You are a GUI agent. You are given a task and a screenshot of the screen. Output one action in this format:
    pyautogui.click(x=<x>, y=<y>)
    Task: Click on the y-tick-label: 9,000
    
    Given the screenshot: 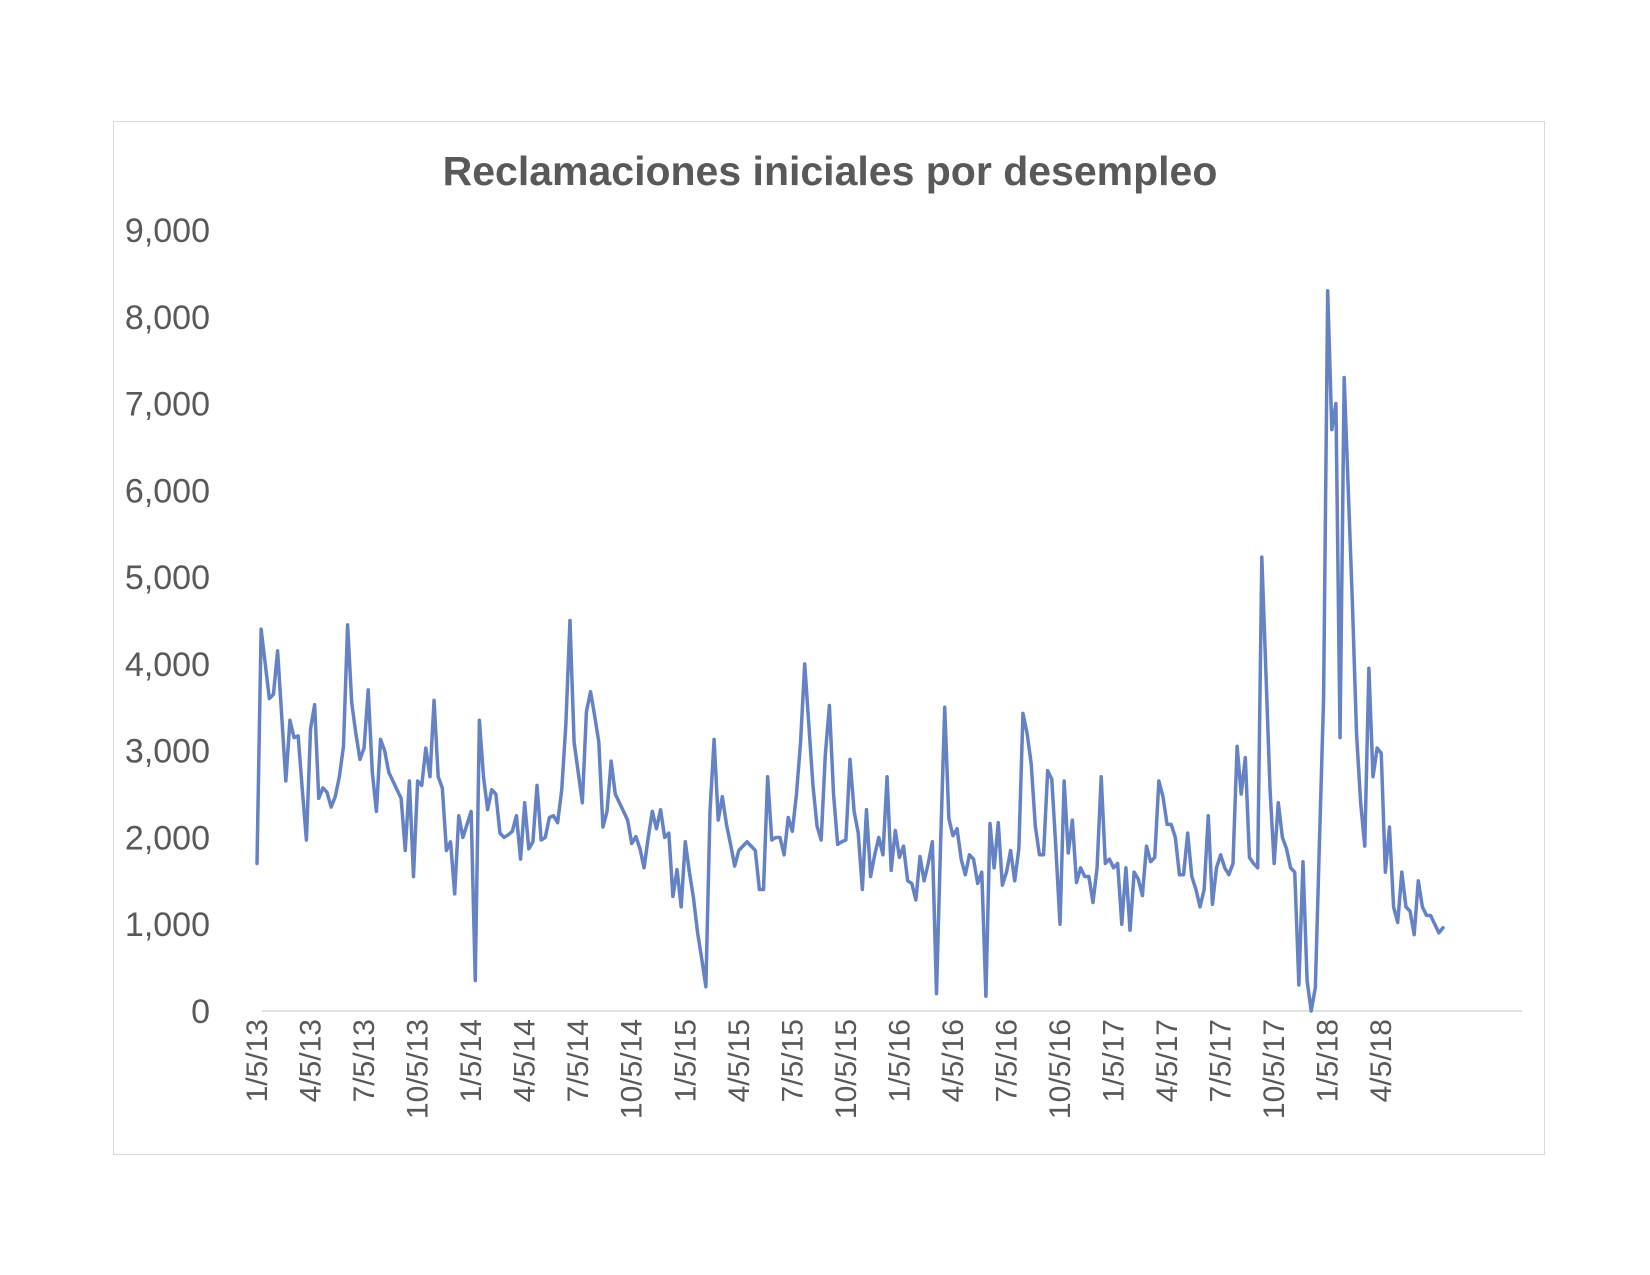 What is the action you would take?
    pyautogui.click(x=167, y=231)
    